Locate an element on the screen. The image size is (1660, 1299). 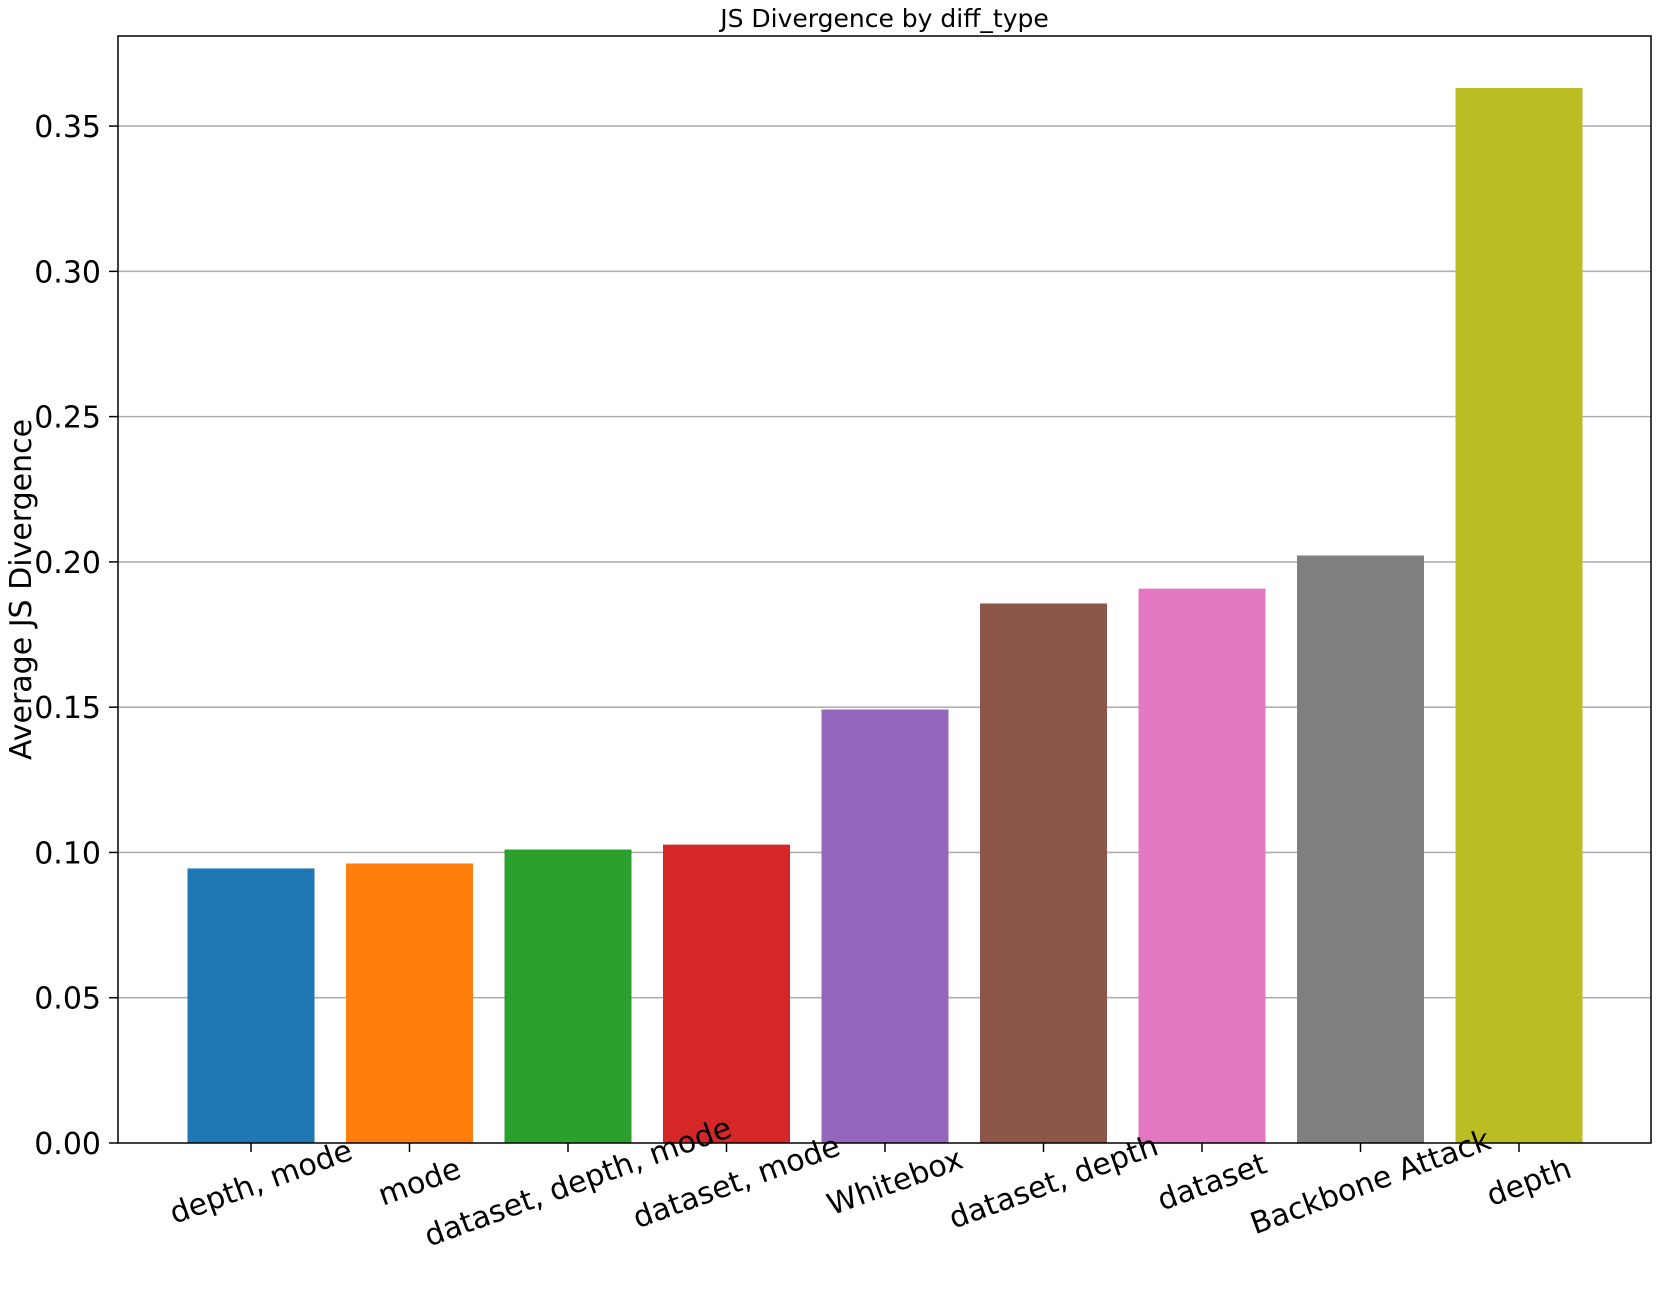
y-tick-label: 0.20 is located at coordinates (67, 563).